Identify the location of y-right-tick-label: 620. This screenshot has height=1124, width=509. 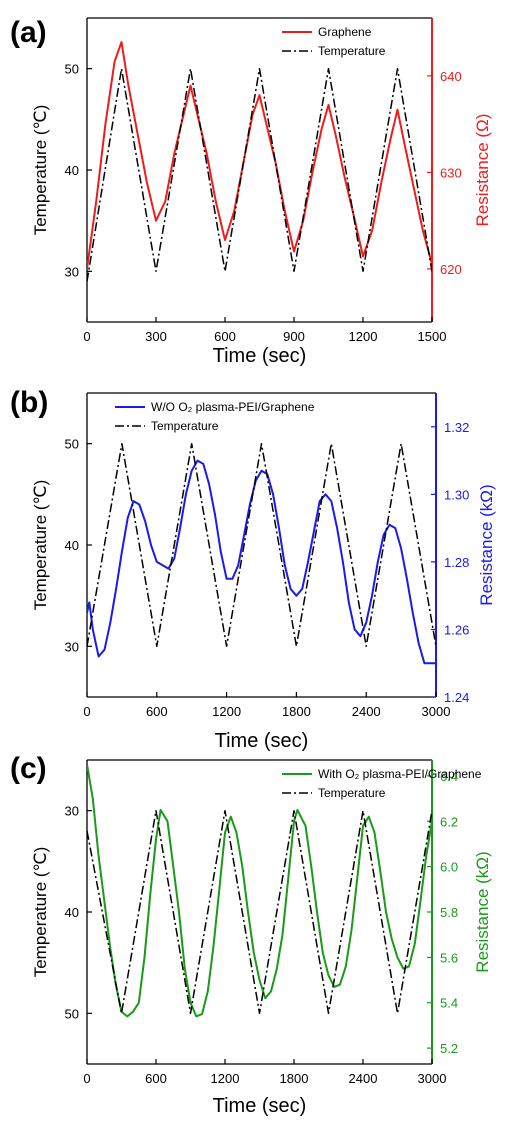
(451, 269).